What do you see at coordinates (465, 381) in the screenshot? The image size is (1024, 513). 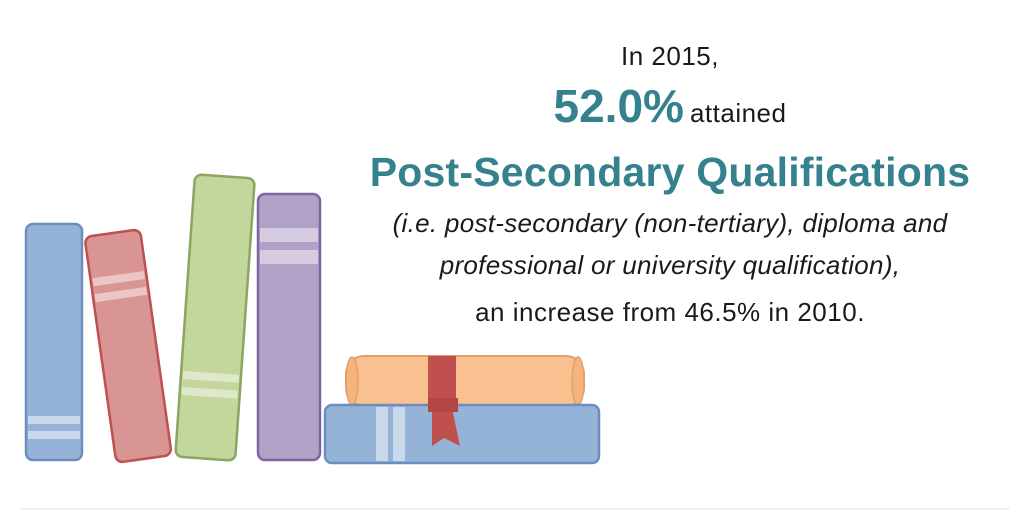 I see `diploma-scroll-icon` at bounding box center [465, 381].